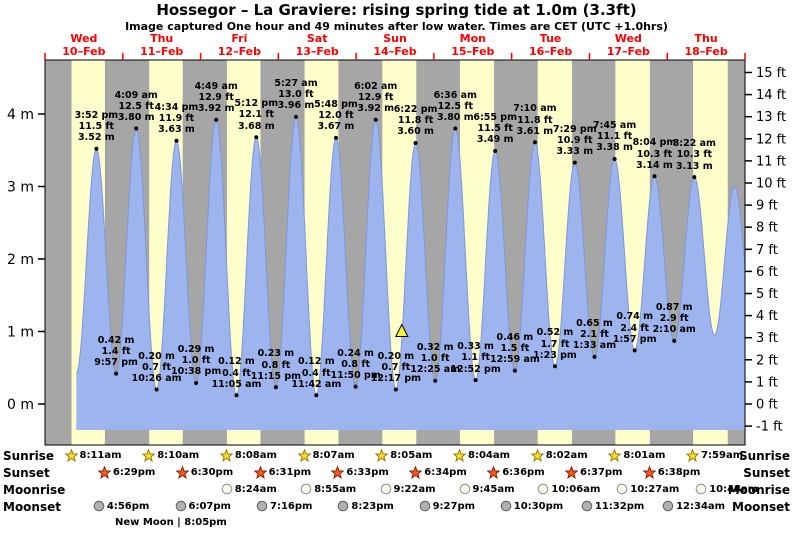  Describe the element at coordinates (93, 455) in the screenshot. I see `sunrise-event: 8:11am` at that location.